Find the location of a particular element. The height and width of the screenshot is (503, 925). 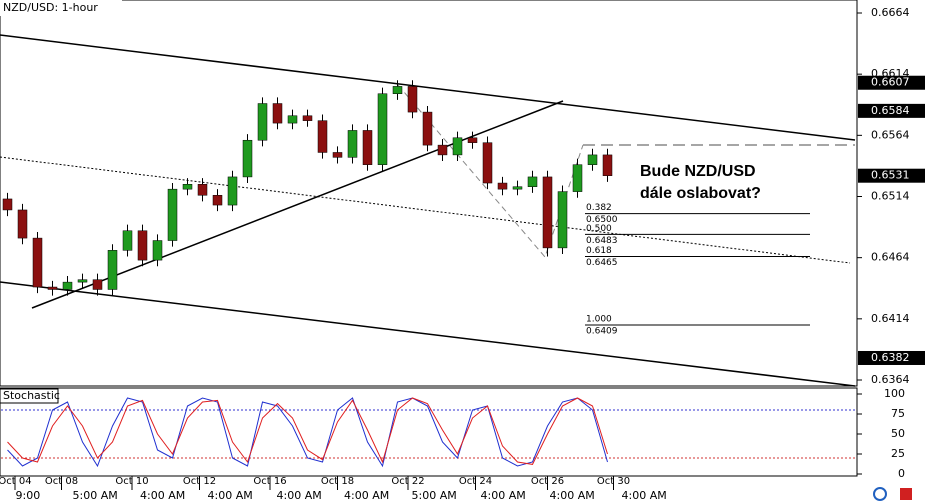

fib-ratio: 0.382 is located at coordinates (599, 208).